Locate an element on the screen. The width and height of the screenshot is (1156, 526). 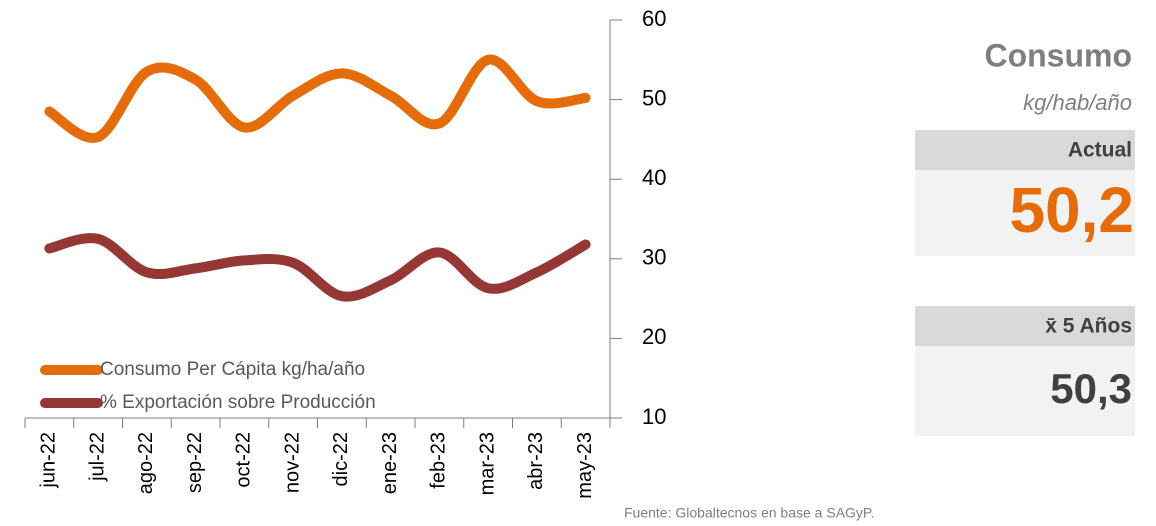
legend-label: % Exportación sobre Producción is located at coordinates (238, 402).